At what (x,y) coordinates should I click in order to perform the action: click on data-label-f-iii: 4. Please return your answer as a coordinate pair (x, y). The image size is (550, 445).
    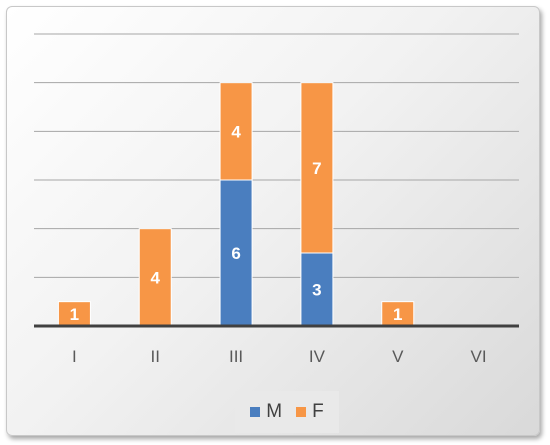
    Looking at the image, I should click on (236, 131).